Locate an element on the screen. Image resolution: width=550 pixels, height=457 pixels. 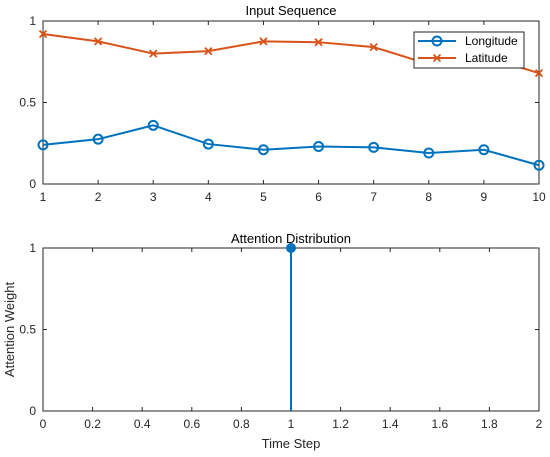
legend-label-longitude: Longitude is located at coordinates (491, 41).